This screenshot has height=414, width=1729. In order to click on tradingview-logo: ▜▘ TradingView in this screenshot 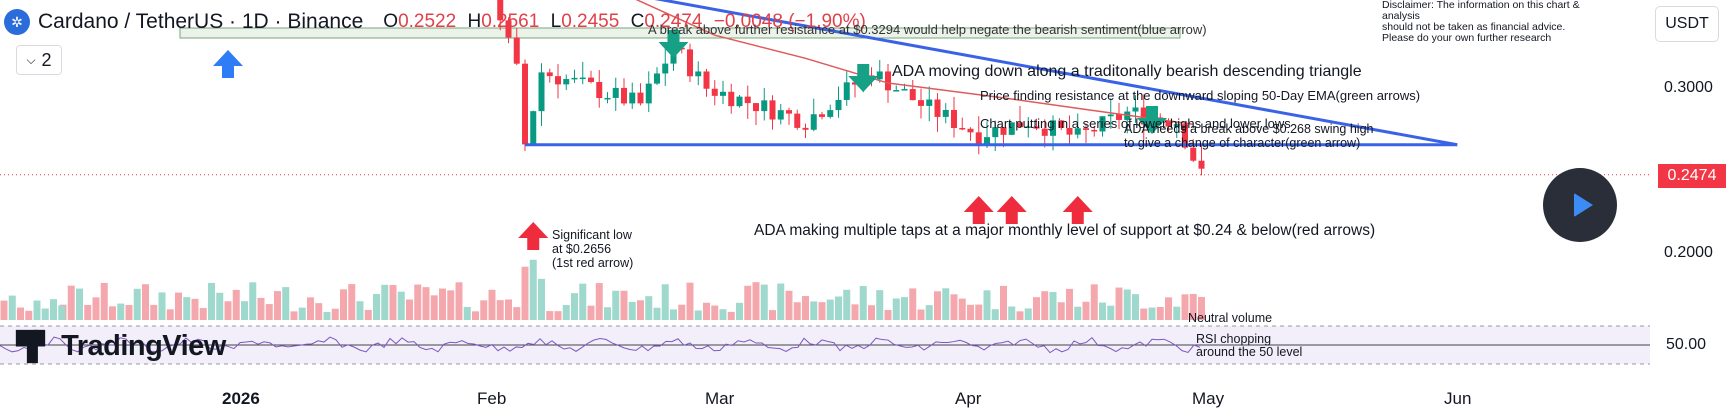, I will do `click(121, 346)`.